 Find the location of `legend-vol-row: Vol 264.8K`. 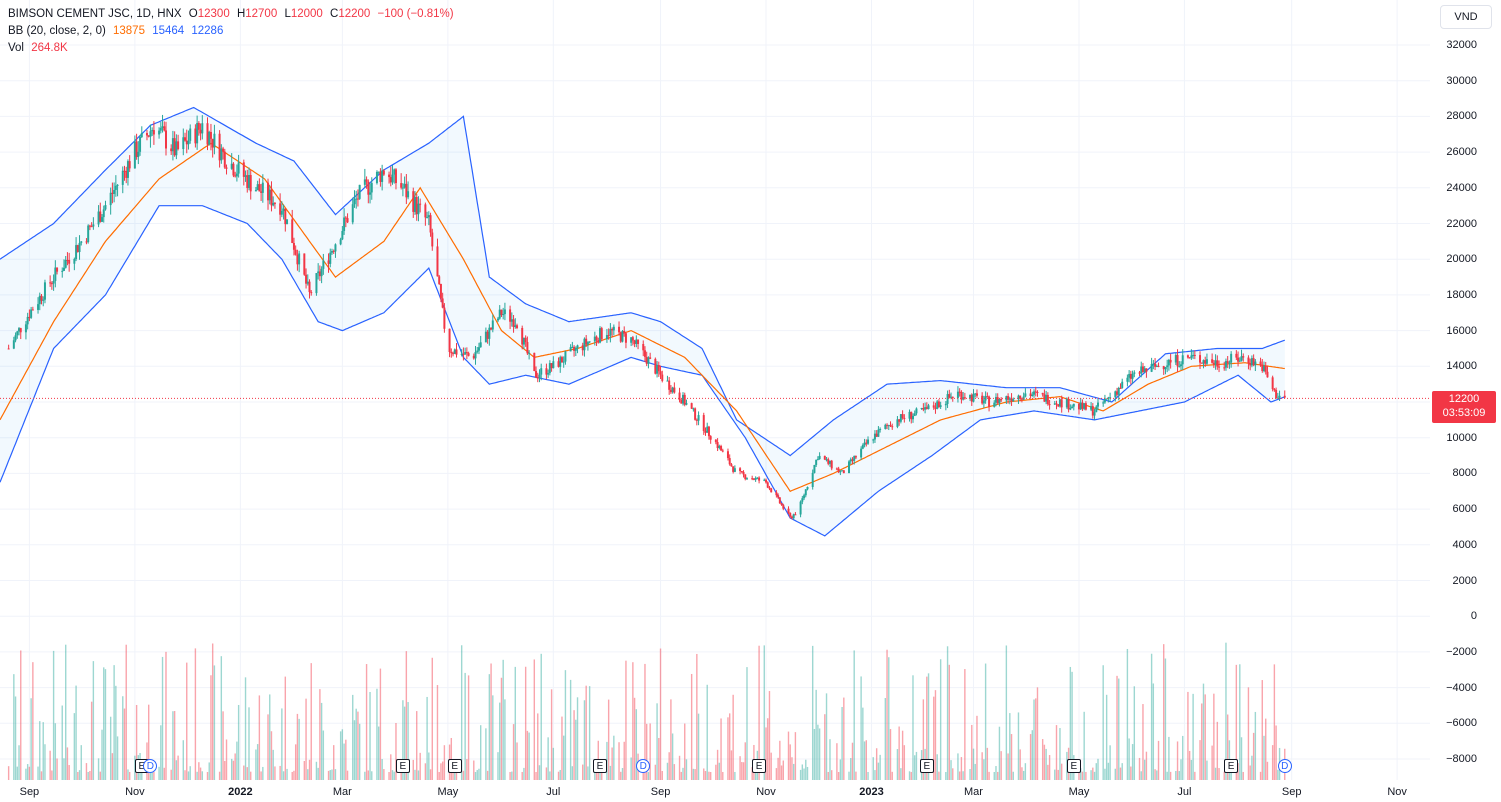

legend-vol-row: Vol 264.8K is located at coordinates (233, 48).